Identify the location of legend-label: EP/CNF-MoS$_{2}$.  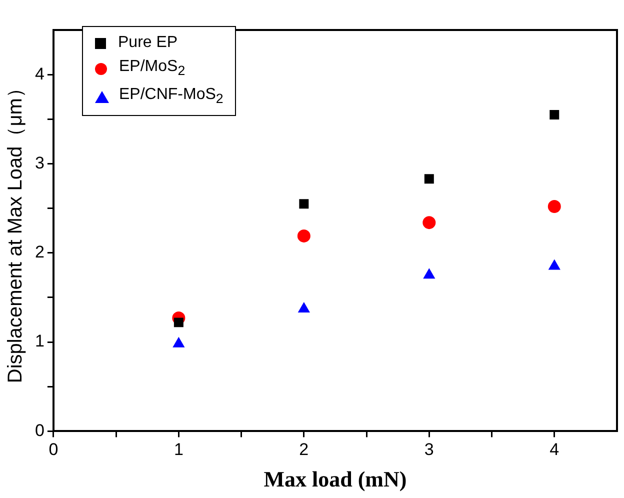
(171, 96).